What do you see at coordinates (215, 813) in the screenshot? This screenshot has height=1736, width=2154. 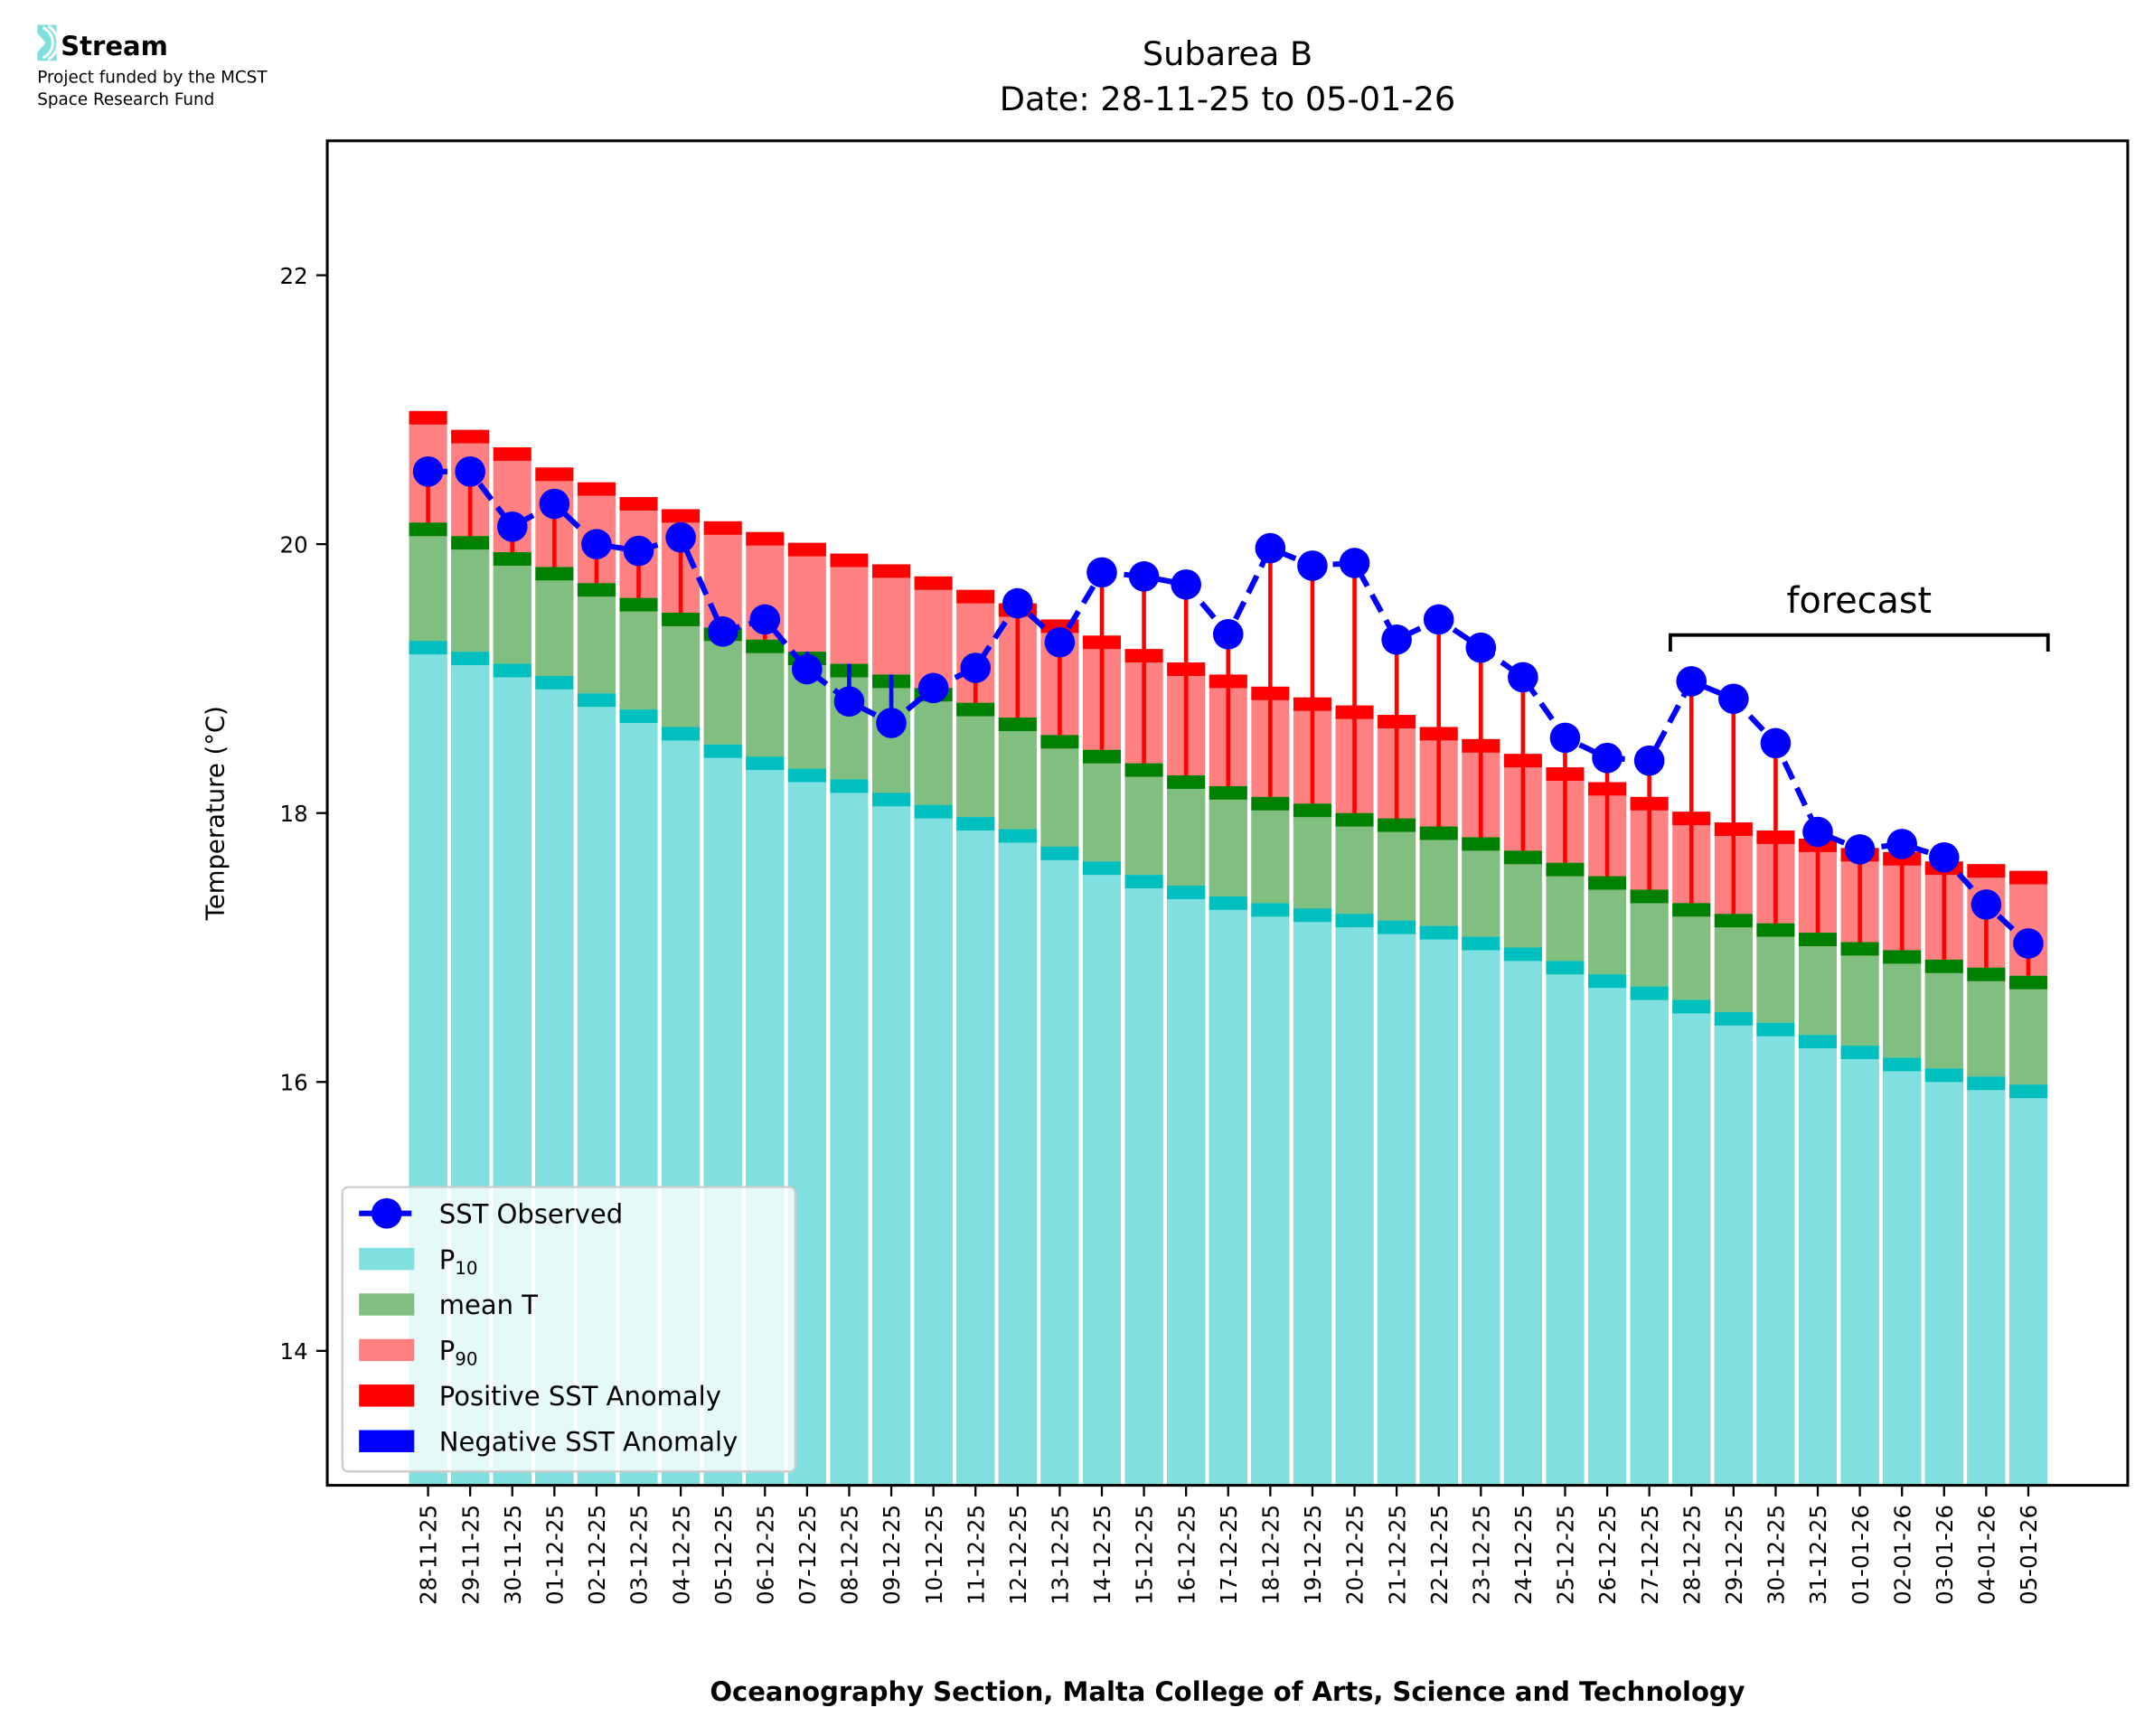 I see `y-axis-label: Temperature (°C)` at bounding box center [215, 813].